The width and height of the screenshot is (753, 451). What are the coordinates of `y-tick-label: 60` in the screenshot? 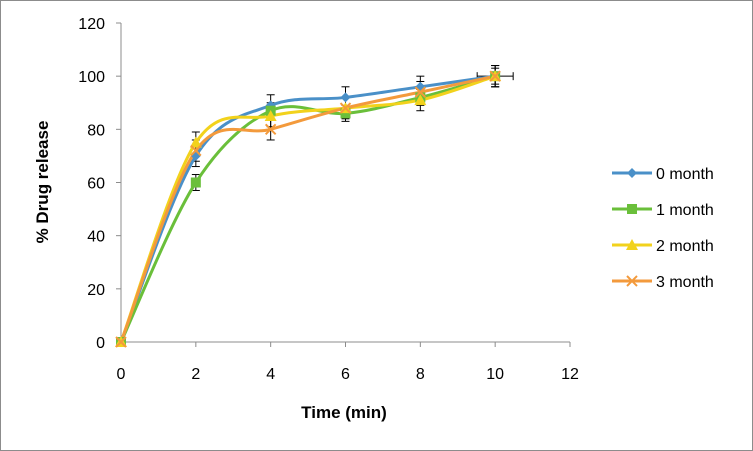 It's located at (96, 184).